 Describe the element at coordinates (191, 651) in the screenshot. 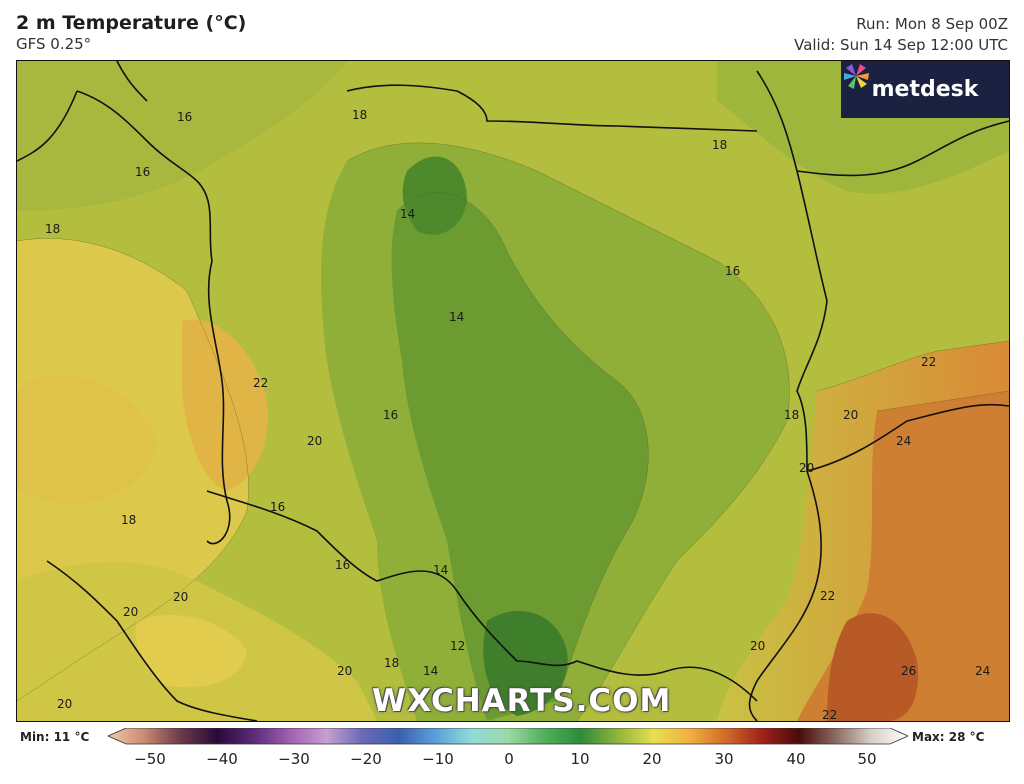

I see `zone-20-sw` at that location.